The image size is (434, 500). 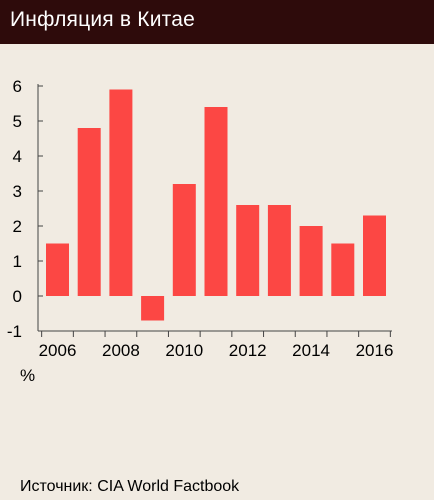 I want to click on x-tick-label: 2008, so click(x=121, y=350).